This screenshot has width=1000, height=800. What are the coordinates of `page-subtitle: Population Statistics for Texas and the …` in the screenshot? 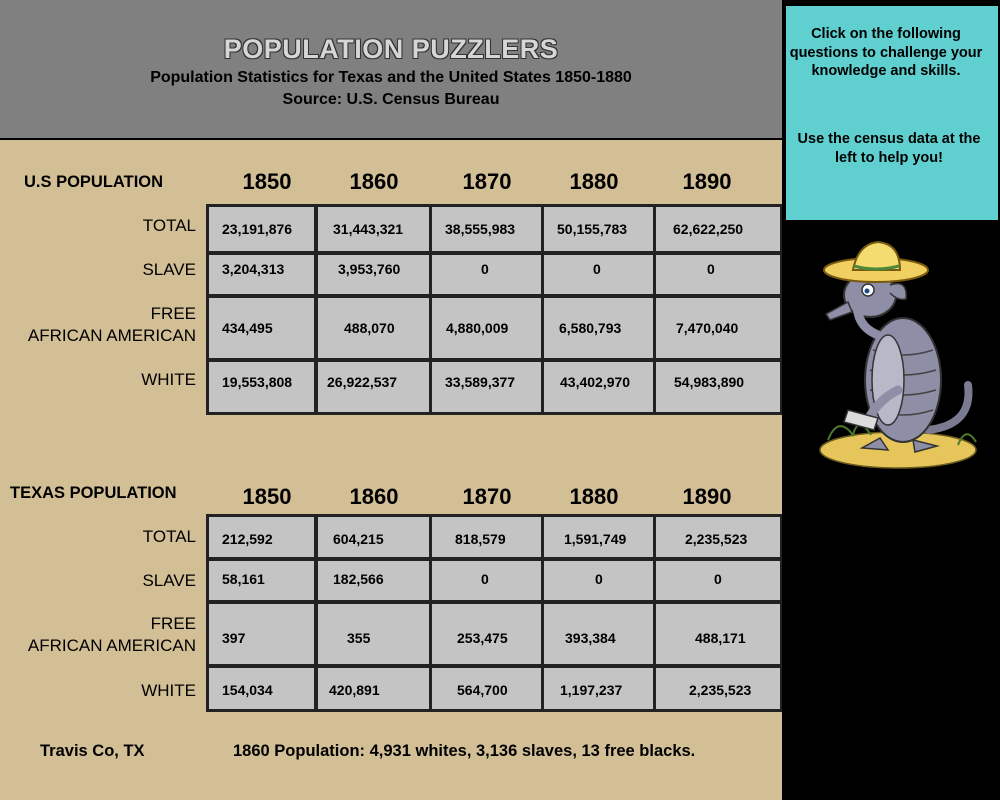 It's located at (391, 77).